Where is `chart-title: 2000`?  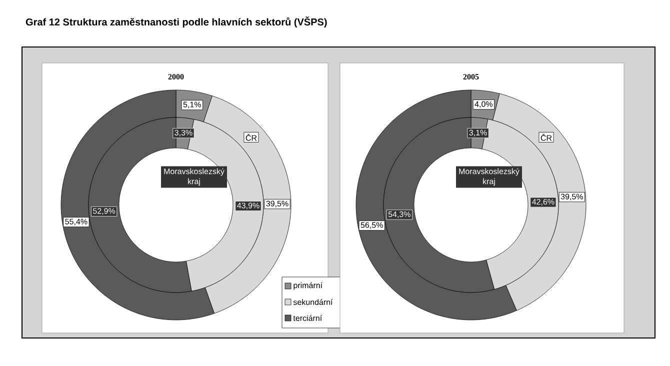 chart-title: 2000 is located at coordinates (176, 77).